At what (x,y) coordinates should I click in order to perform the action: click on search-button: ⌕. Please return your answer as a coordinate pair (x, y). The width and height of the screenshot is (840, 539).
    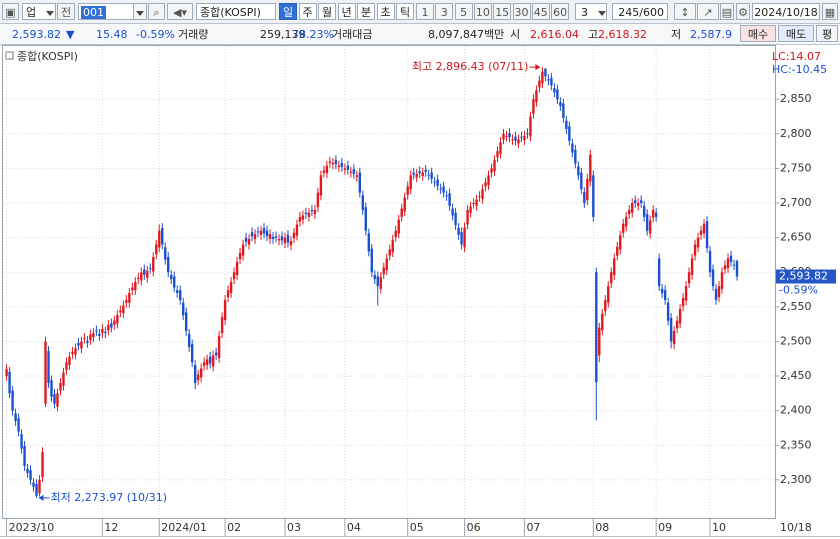
    Looking at the image, I should click on (156, 11).